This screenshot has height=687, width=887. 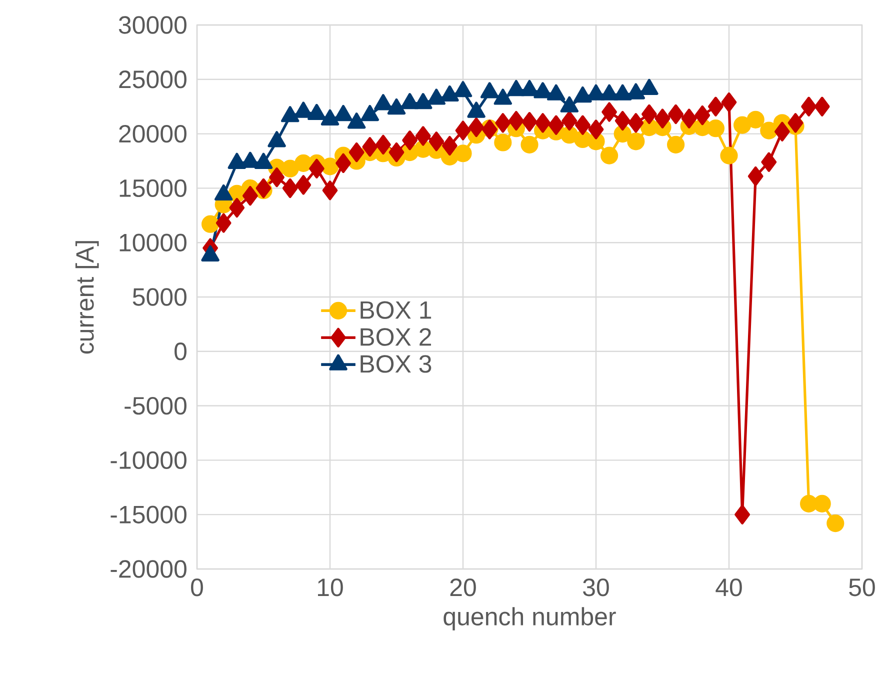 I want to click on y-tick-label: 0, so click(x=180, y=351).